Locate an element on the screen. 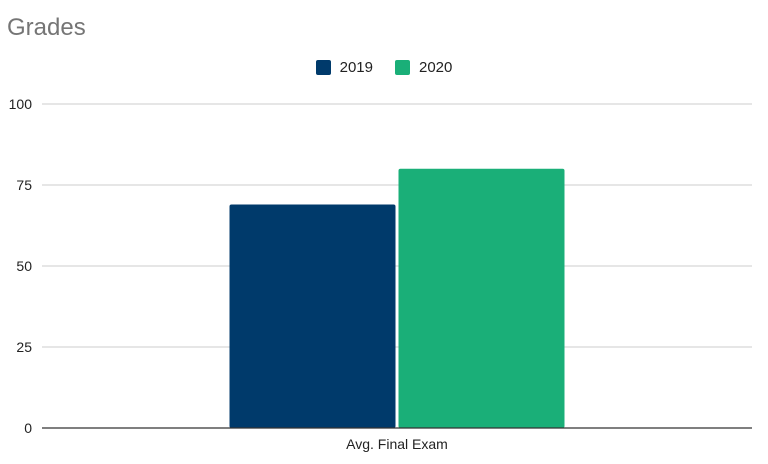 This screenshot has width=768, height=464. y-tick-label: 75 is located at coordinates (24, 185).